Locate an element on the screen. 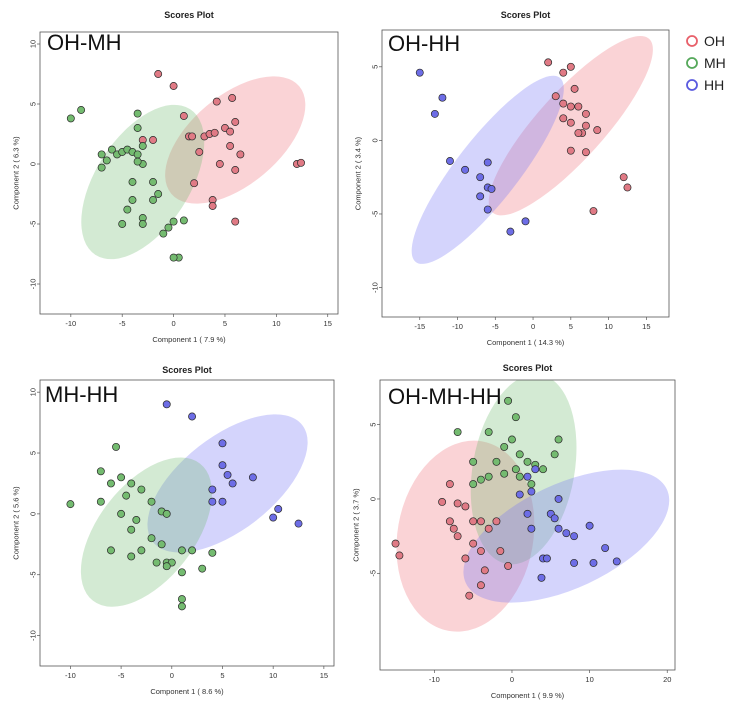 The image size is (740, 715). ellipse-layer is located at coordinates (532, 149).